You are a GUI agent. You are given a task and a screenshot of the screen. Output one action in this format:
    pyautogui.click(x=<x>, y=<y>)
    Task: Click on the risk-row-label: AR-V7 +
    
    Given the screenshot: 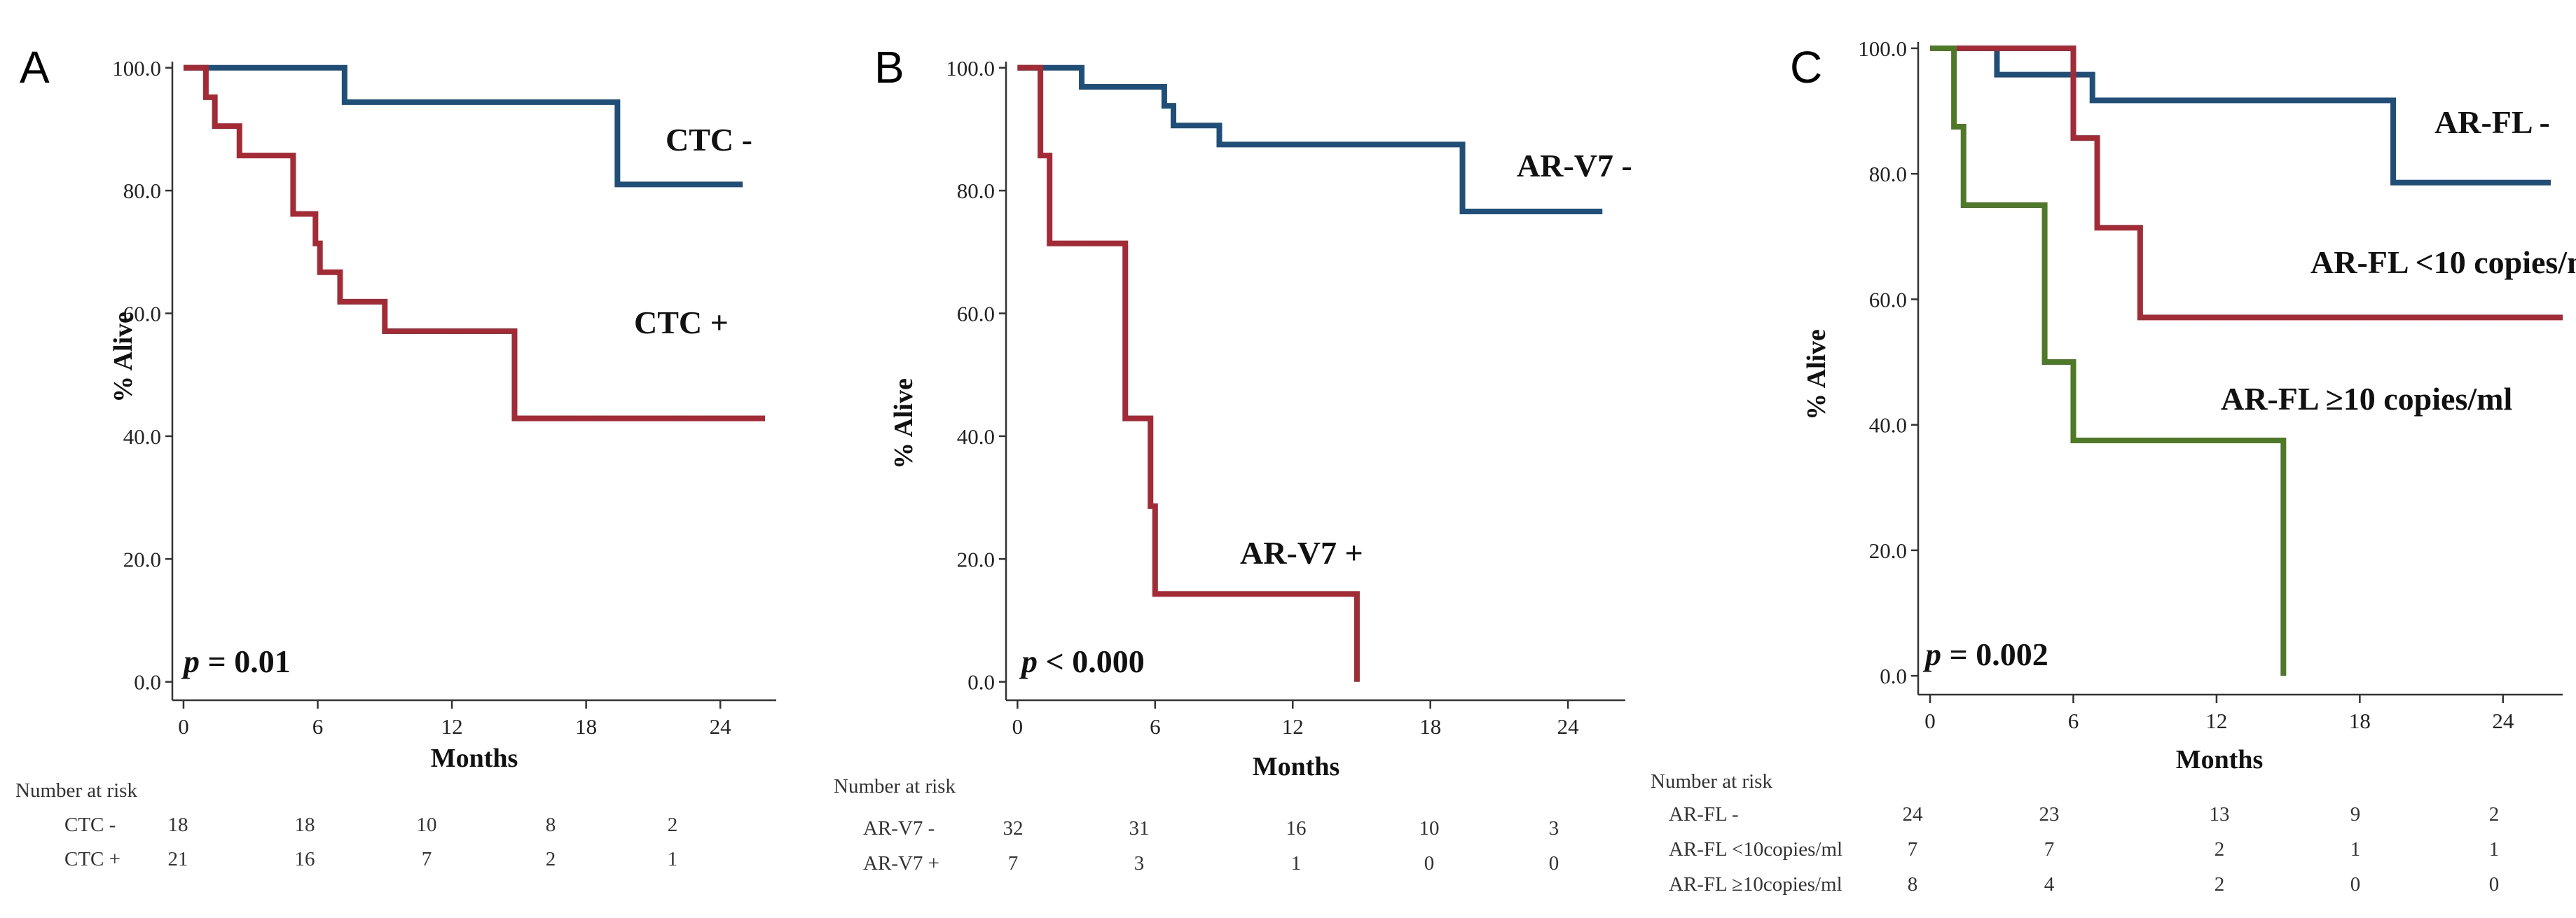 What is the action you would take?
    pyautogui.click(x=901, y=863)
    